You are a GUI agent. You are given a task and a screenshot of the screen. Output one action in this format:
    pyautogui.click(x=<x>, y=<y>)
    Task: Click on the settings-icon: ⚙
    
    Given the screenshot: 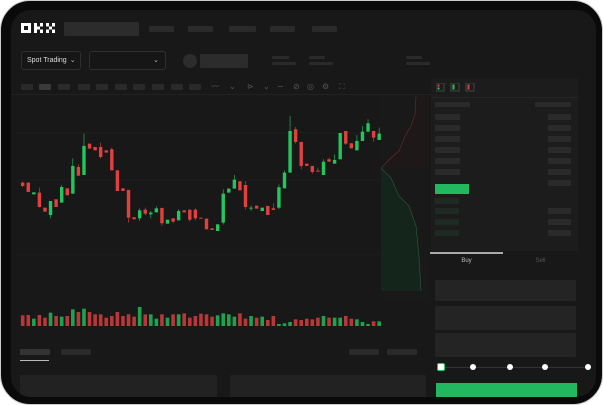 What is the action you would take?
    pyautogui.click(x=326, y=86)
    